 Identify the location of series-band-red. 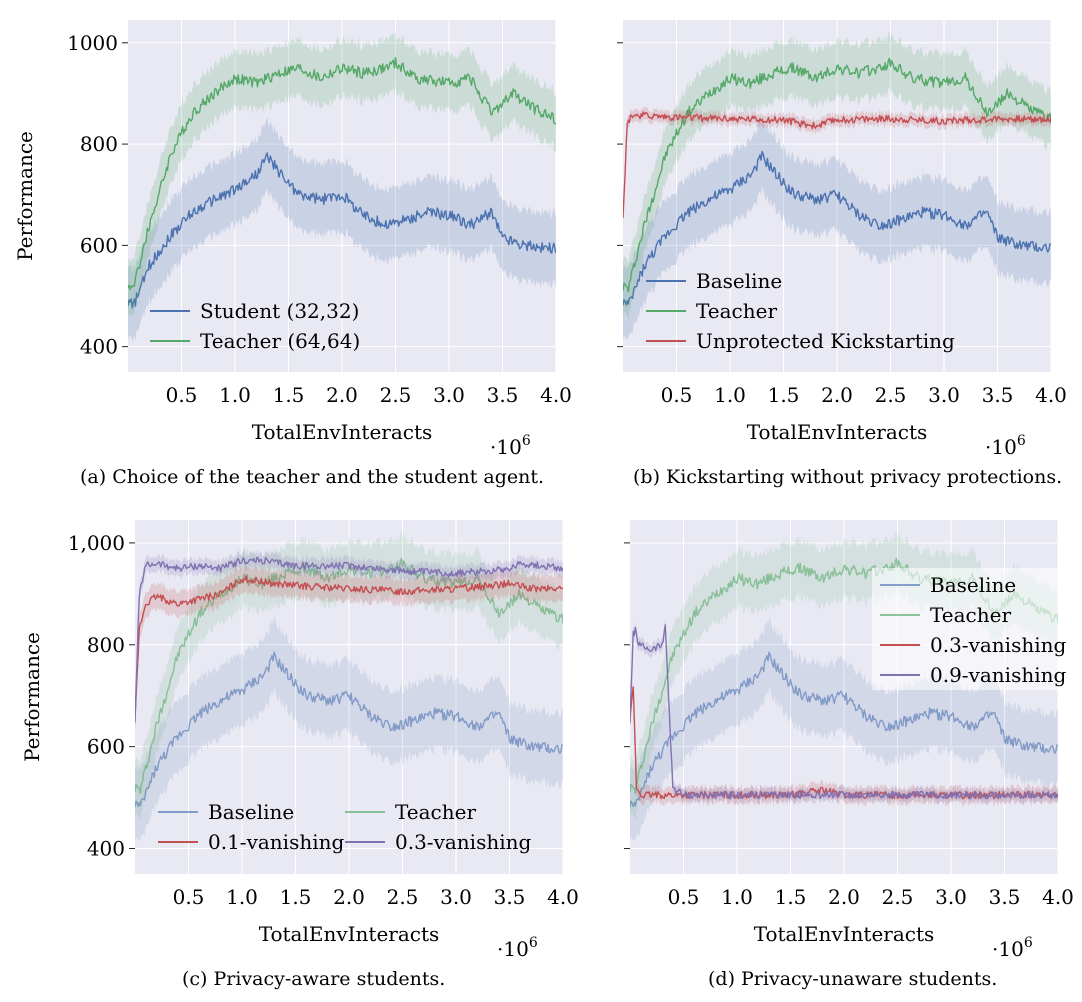
(349, 647).